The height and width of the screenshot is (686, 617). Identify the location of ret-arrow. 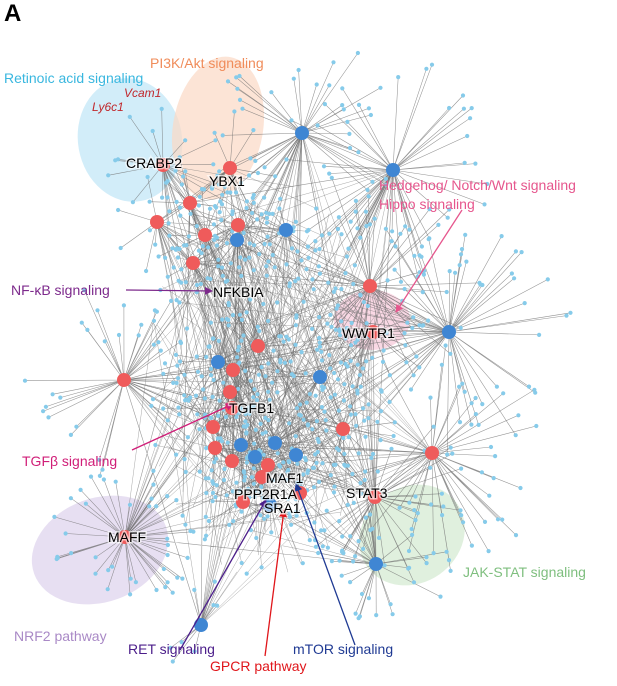
(223, 575).